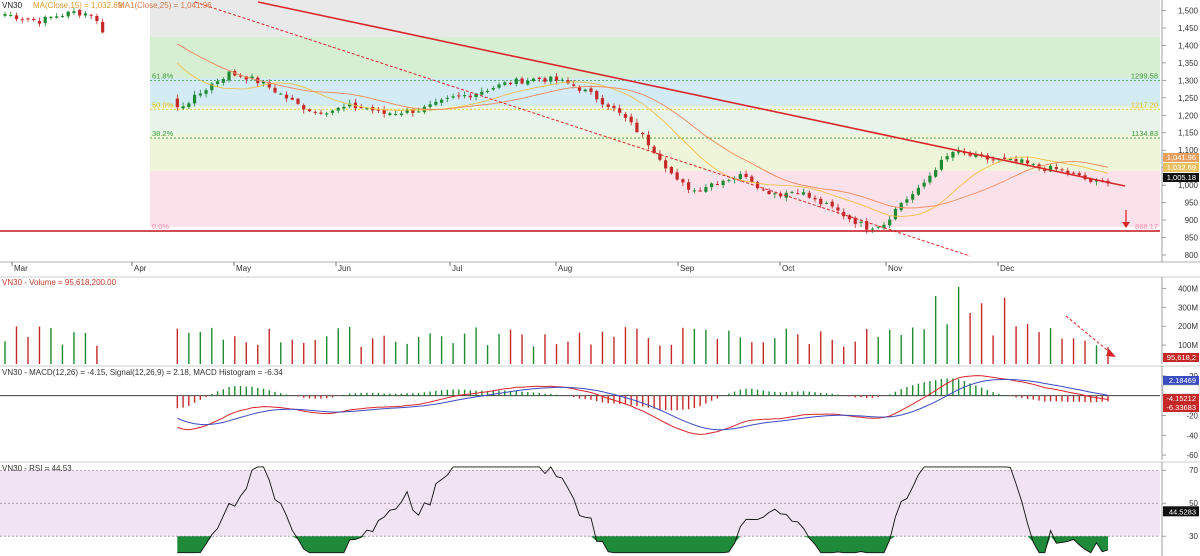 The width and height of the screenshot is (1200, 556). Describe the element at coordinates (1192, 415) in the screenshot. I see `macd-tick-label: -20` at that location.